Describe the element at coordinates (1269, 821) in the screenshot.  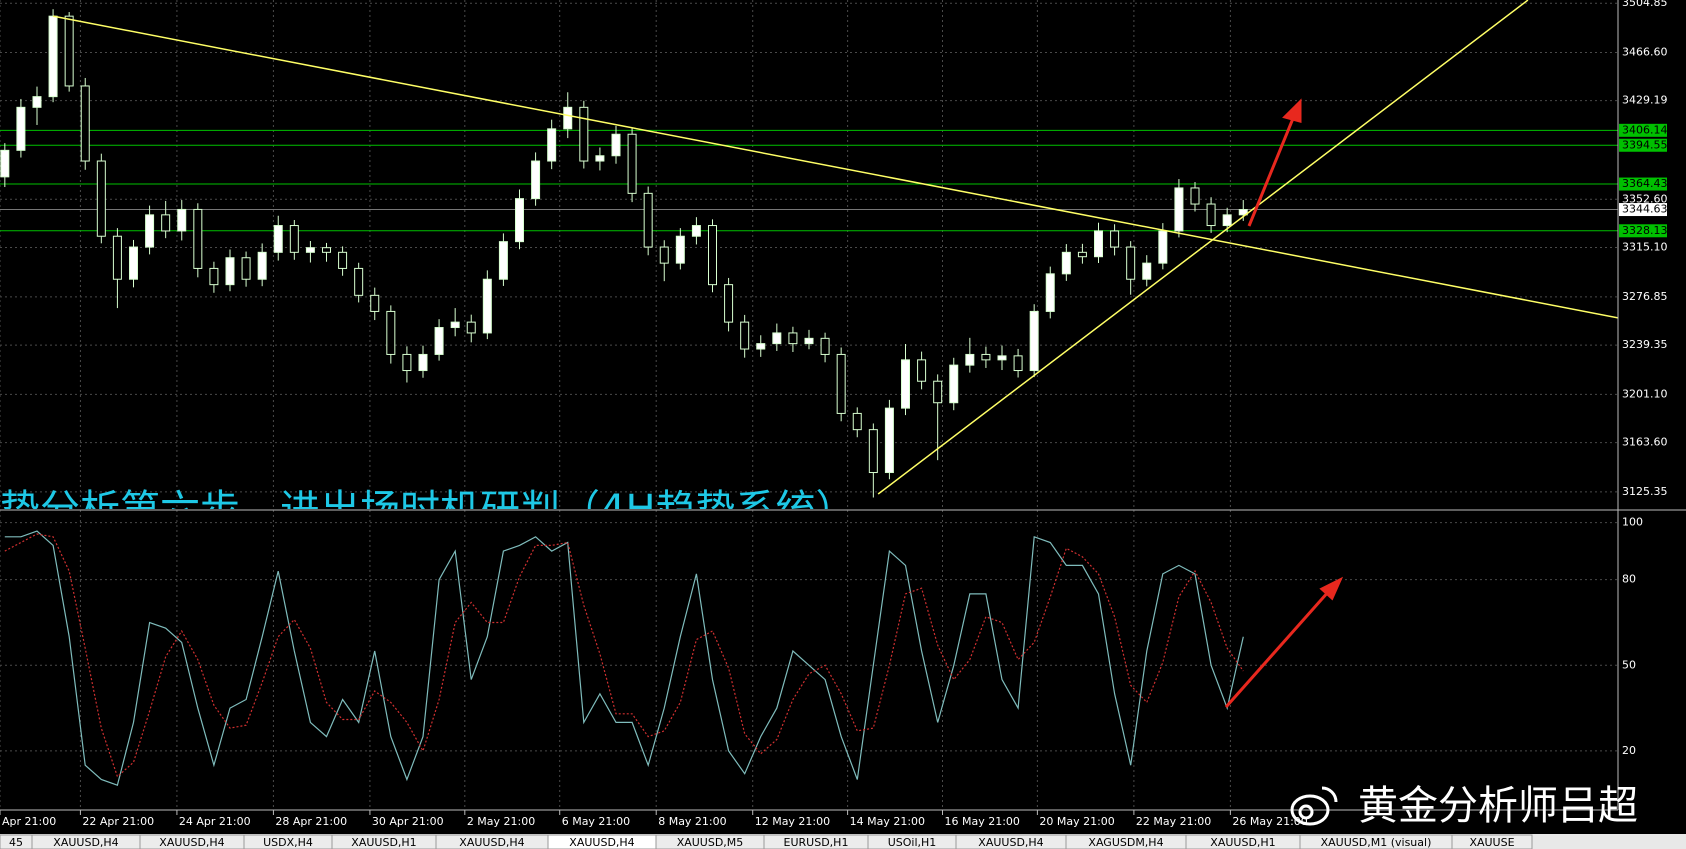
I see `x-tick-label: 26 May 21:00` at that location.